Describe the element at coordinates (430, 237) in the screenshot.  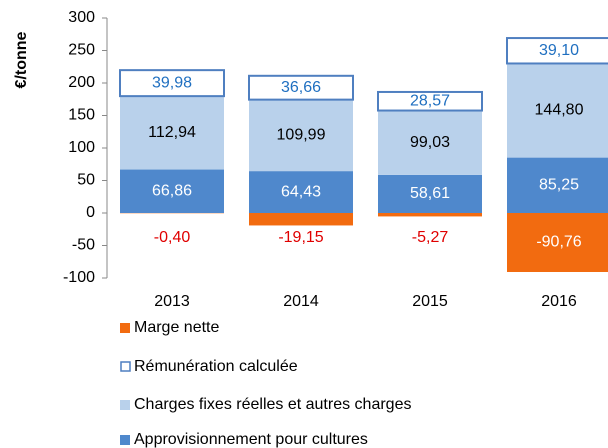
I see `value-label: -5,27` at that location.